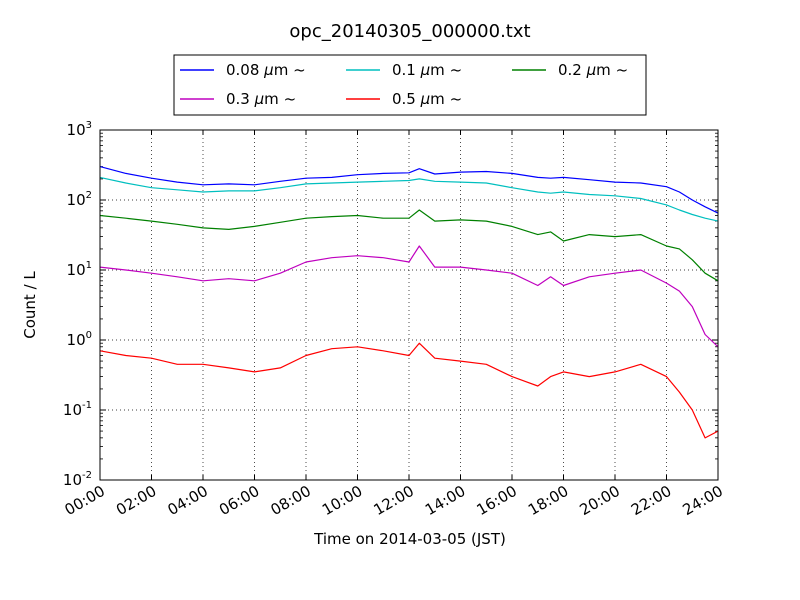 The width and height of the screenshot is (800, 600). What do you see at coordinates (445, 500) in the screenshot?
I see `x-tick-label: 14:00` at bounding box center [445, 500].